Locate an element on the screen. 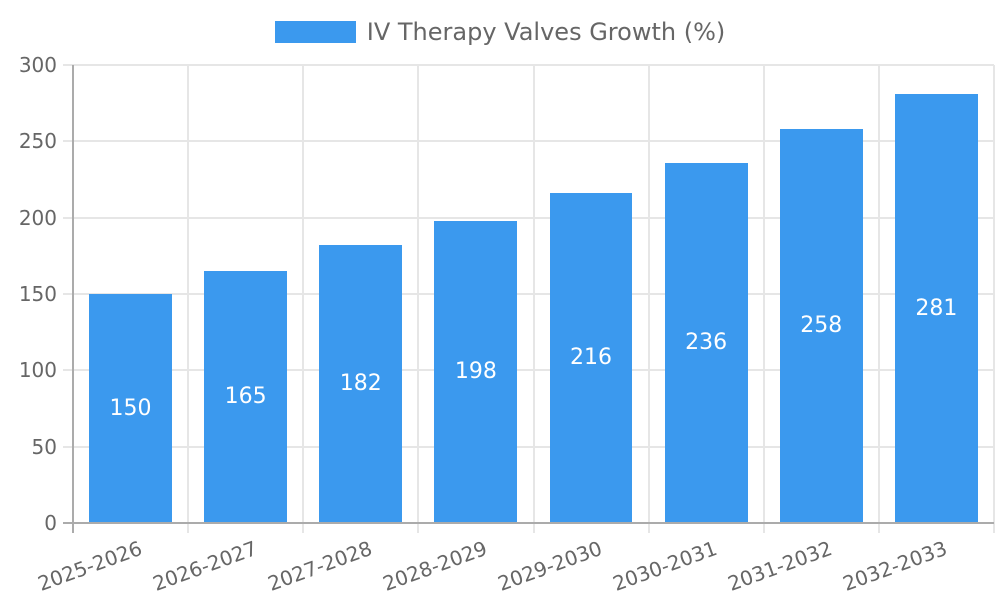 This screenshot has height=600, width=1000. x-tick-label: 2028-2029 is located at coordinates (435, 566).